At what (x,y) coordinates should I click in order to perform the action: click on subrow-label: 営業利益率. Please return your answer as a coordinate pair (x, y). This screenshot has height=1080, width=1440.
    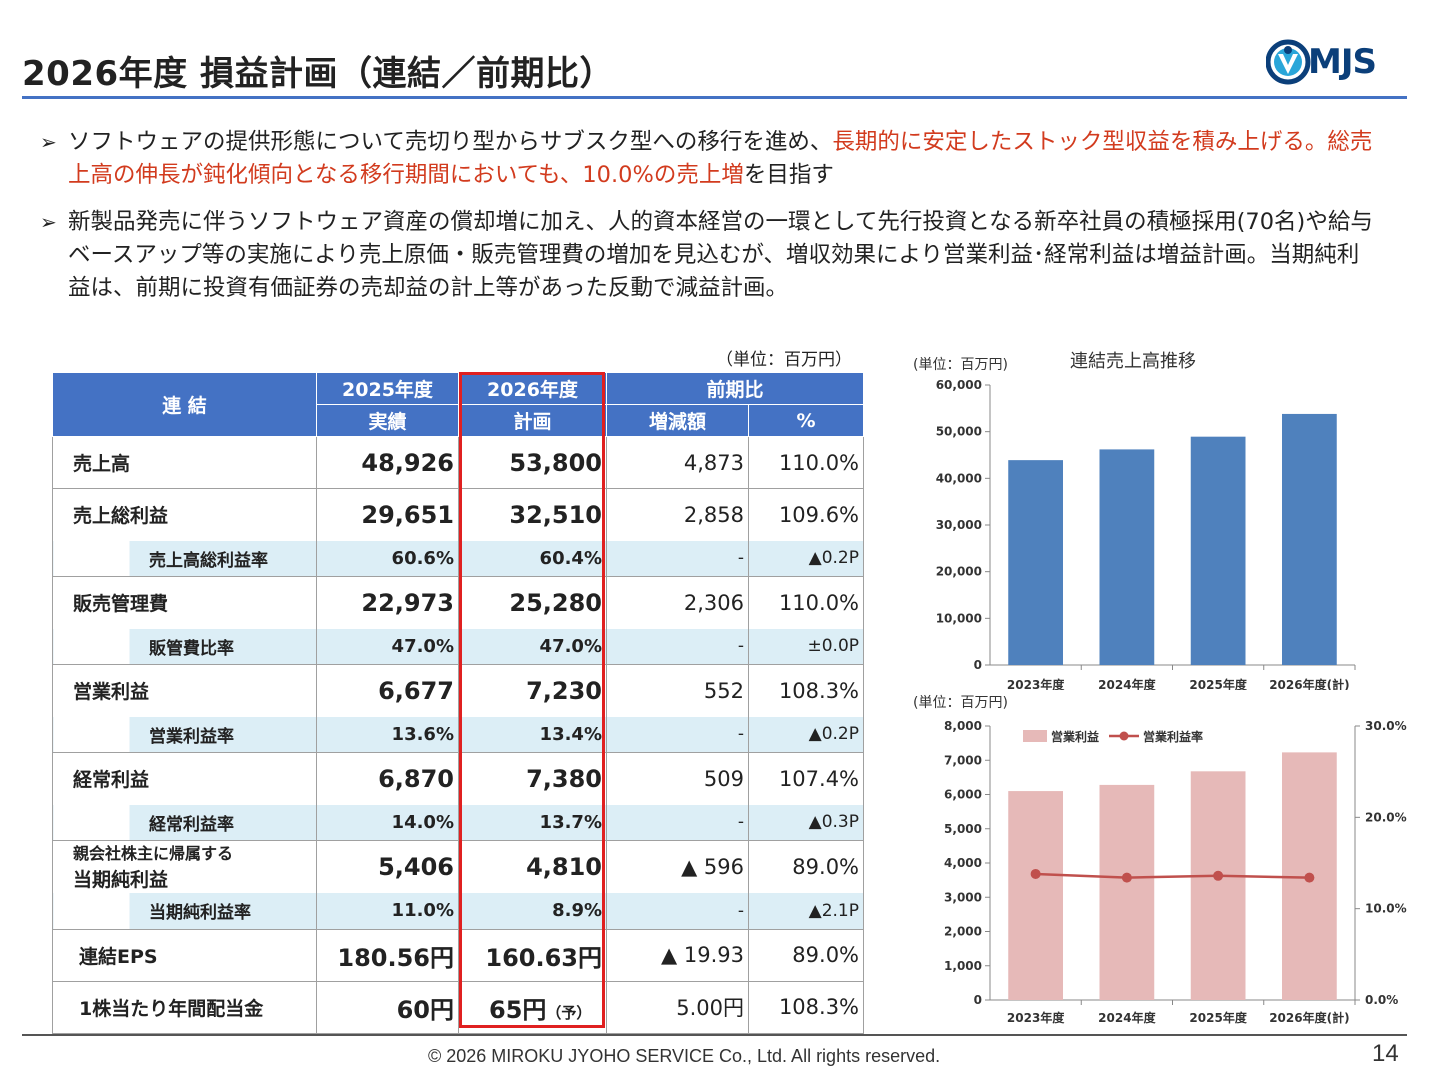
    Looking at the image, I should click on (184, 734).